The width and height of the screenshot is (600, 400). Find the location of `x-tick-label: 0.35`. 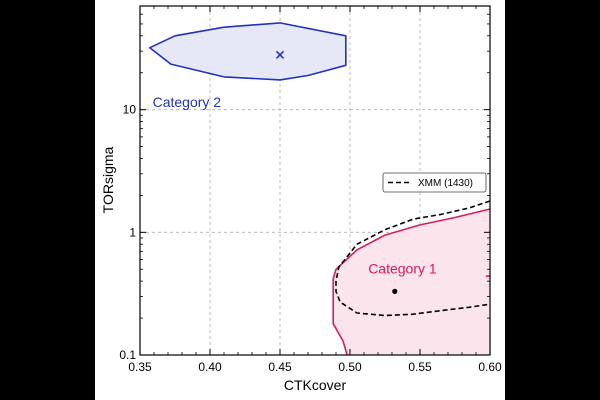

x-tick-label: 0.35 is located at coordinates (140, 367).